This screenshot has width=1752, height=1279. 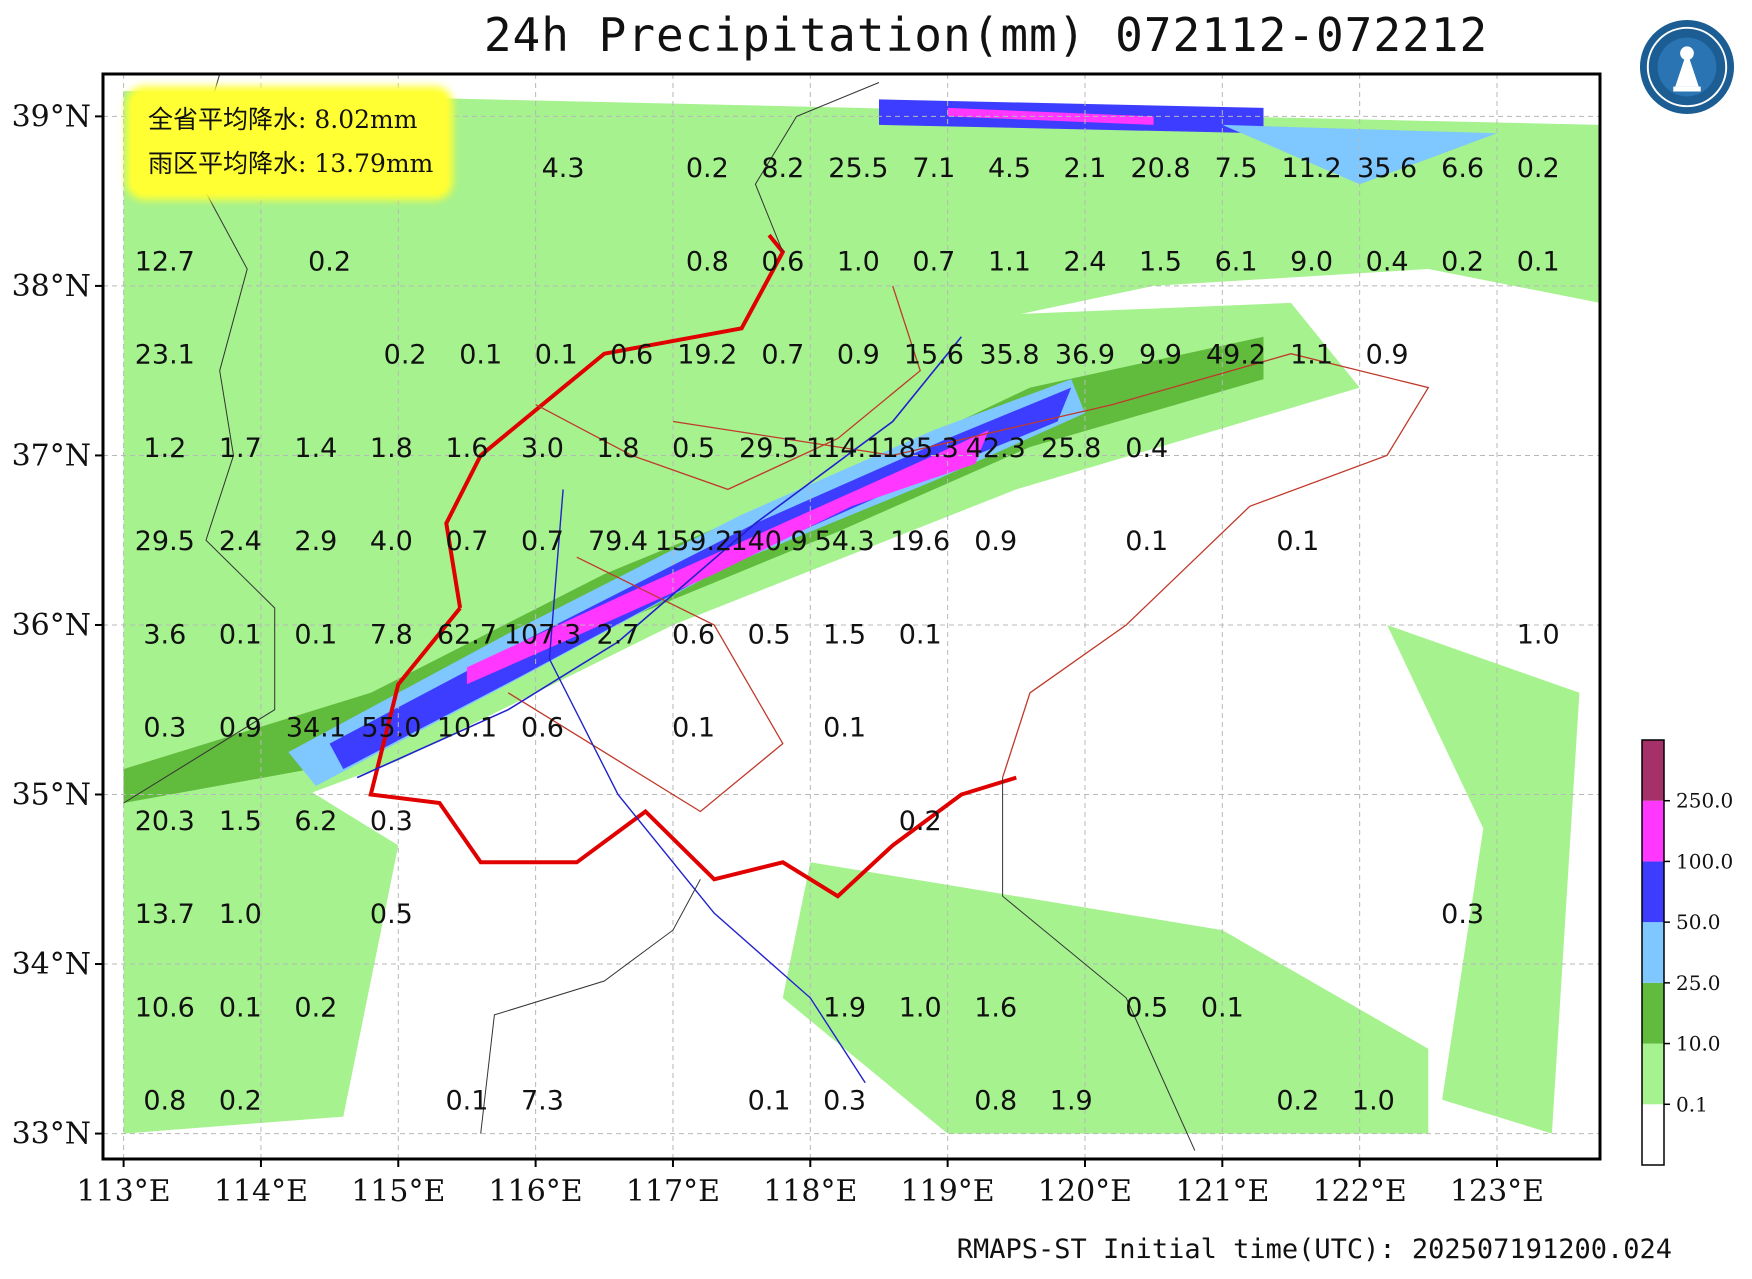 I want to click on precip-value-label: 19.6, so click(x=920, y=541).